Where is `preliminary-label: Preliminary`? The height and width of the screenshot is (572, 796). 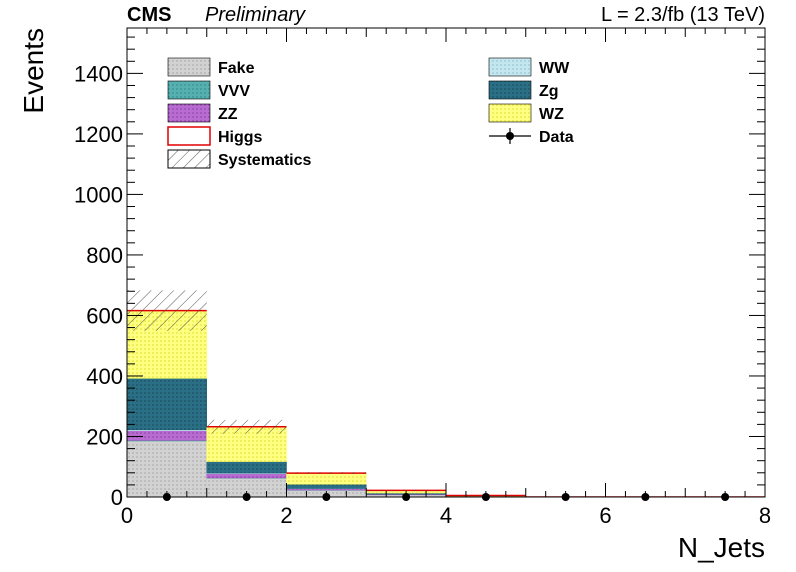
preliminary-label: Preliminary is located at coordinates (255, 15).